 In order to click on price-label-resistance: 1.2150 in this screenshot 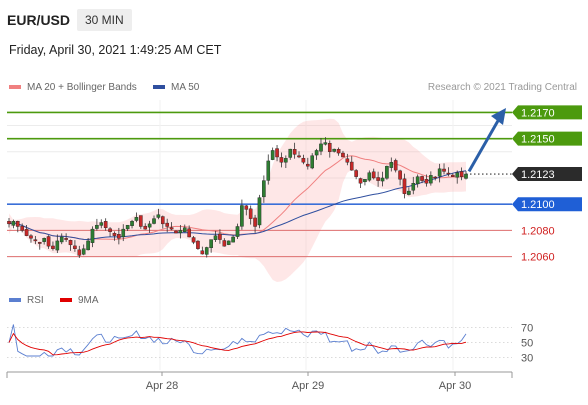, I will do `click(538, 140)`.